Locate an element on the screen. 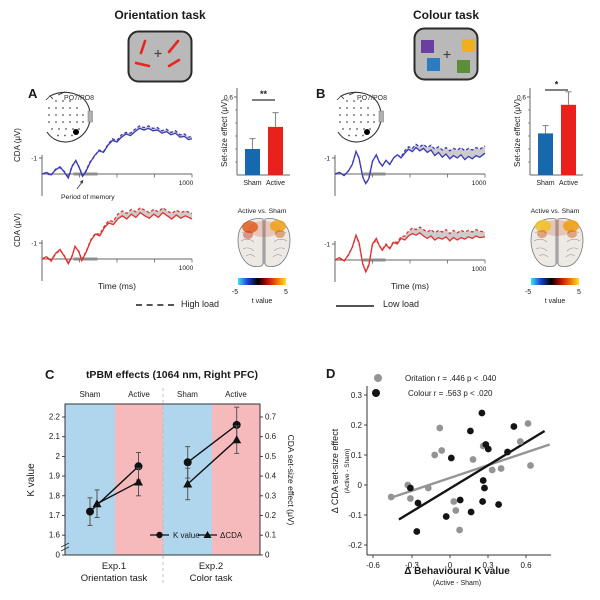 The height and width of the screenshot is (600, 600). scalp-map-icon is located at coordinates (69, 117).